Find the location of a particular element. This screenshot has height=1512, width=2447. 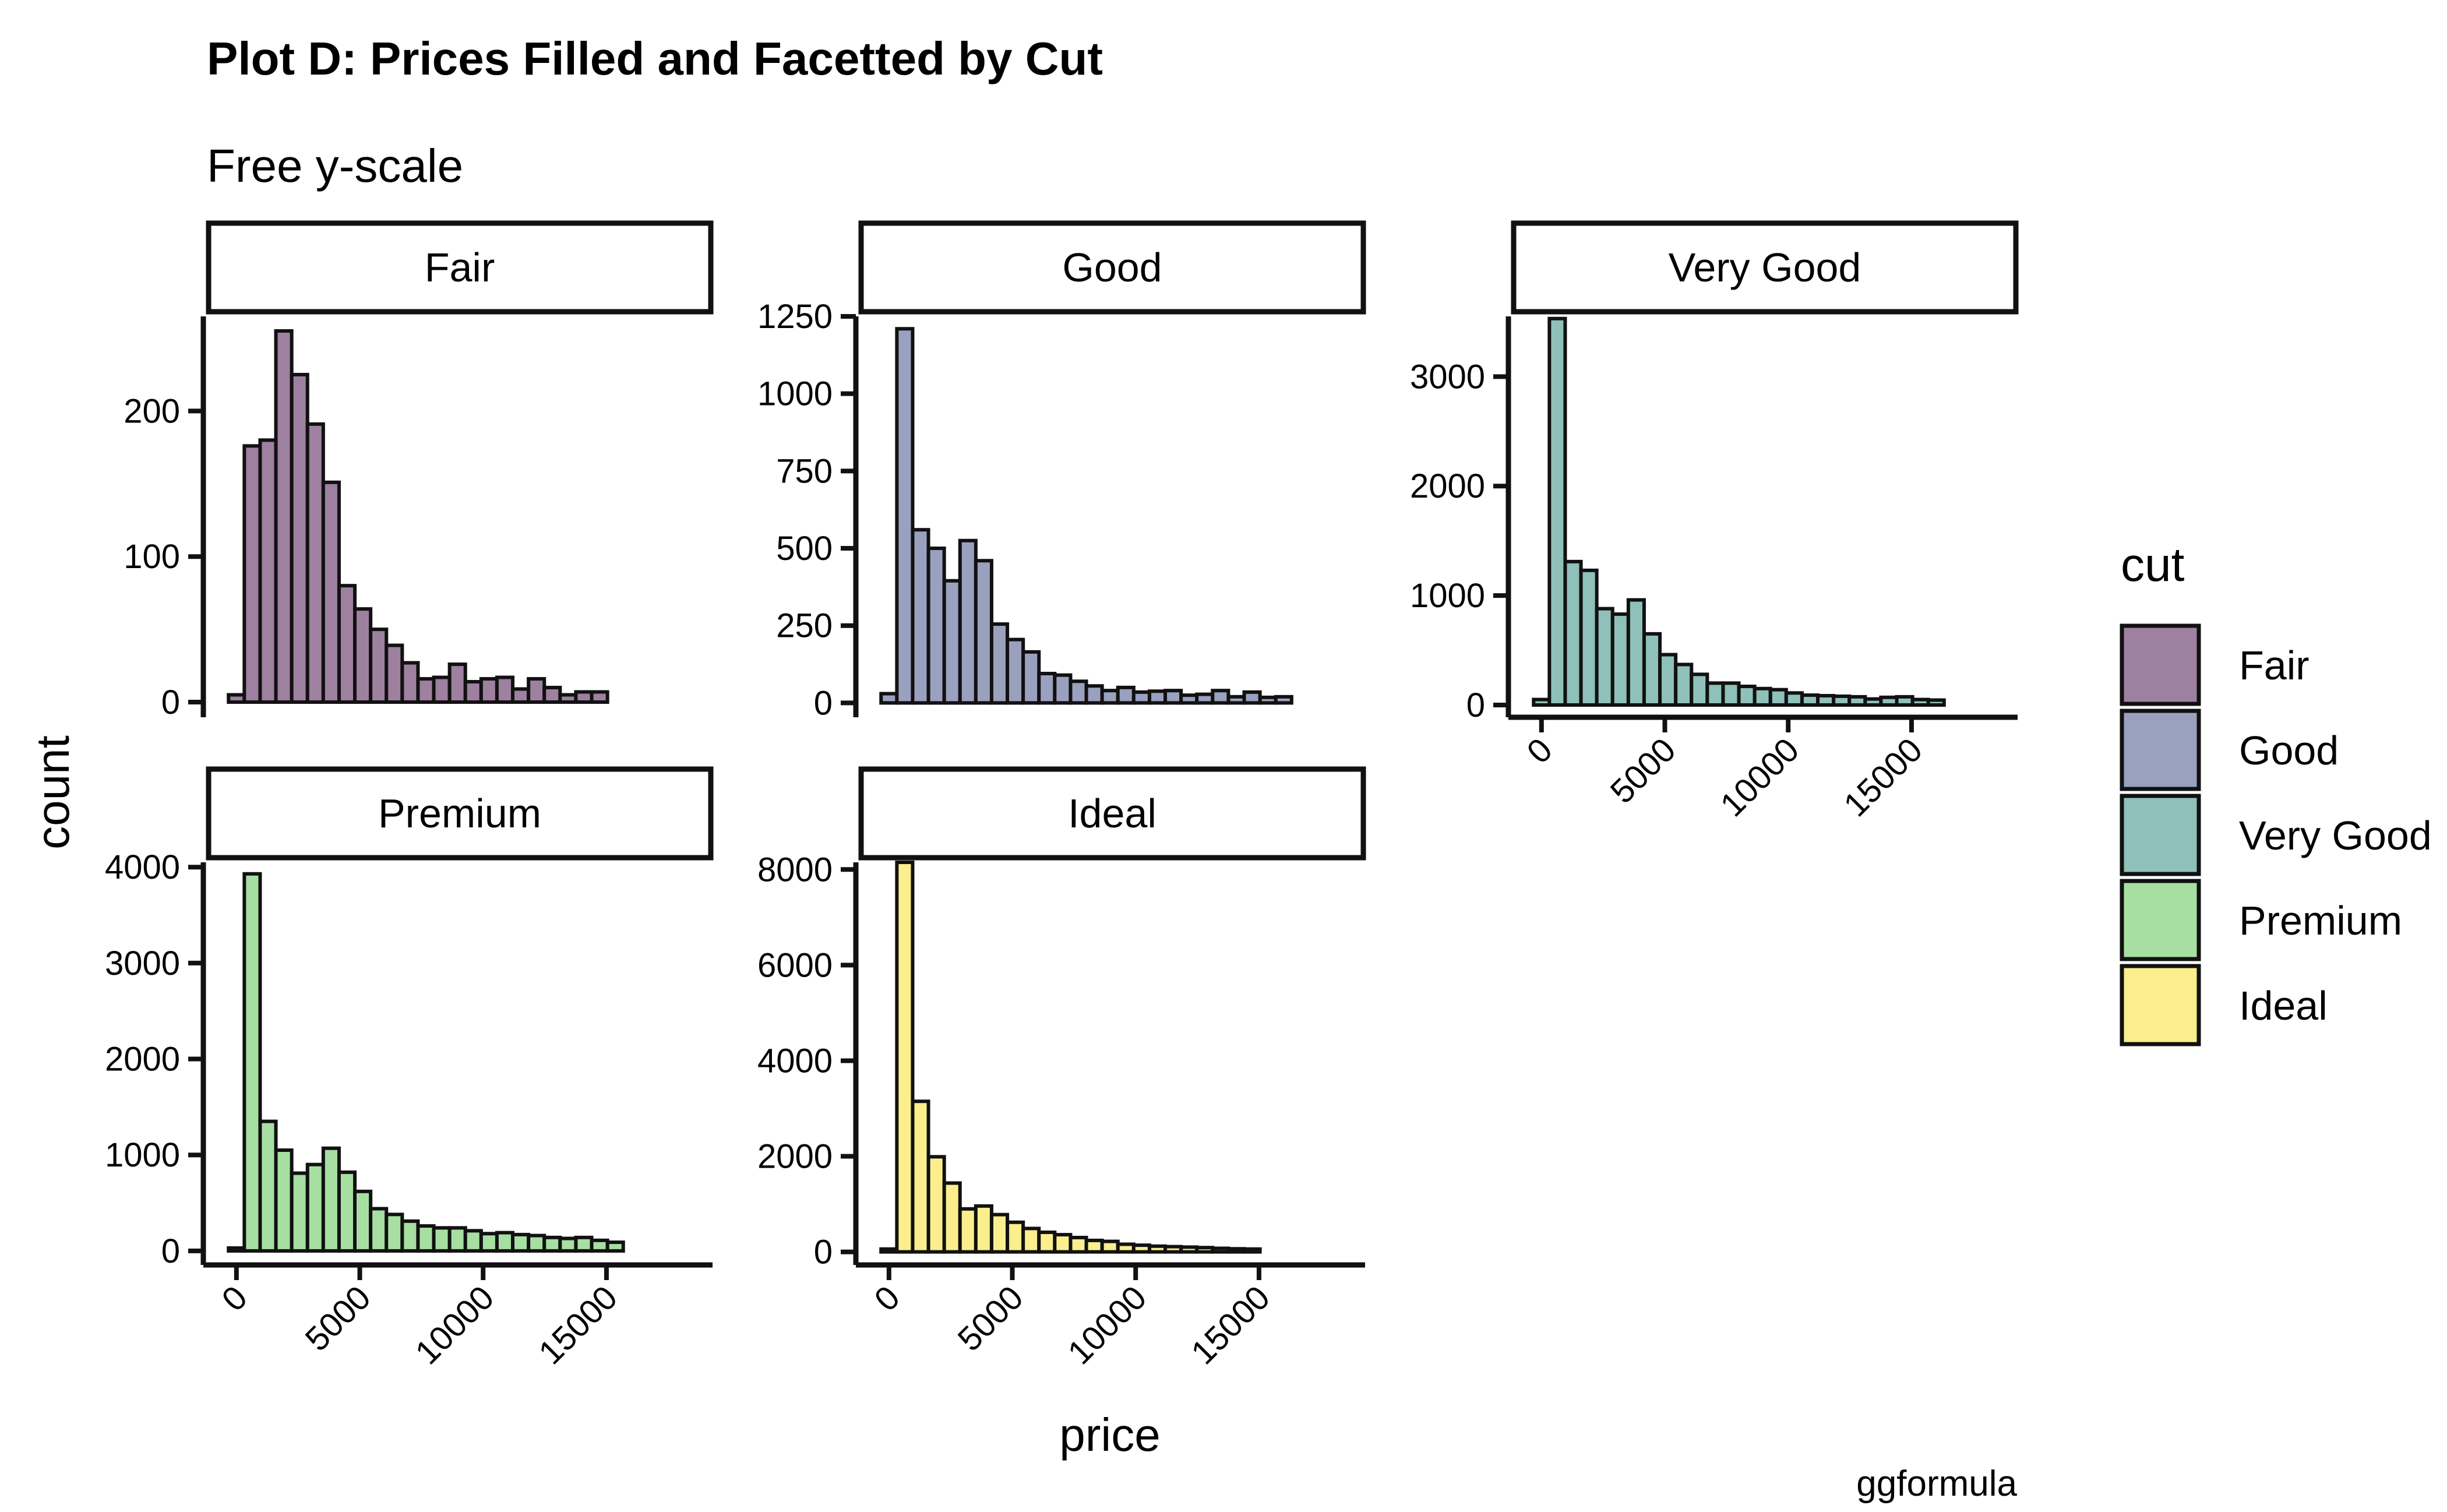

facet-strip-label: Premium is located at coordinates (459, 814).